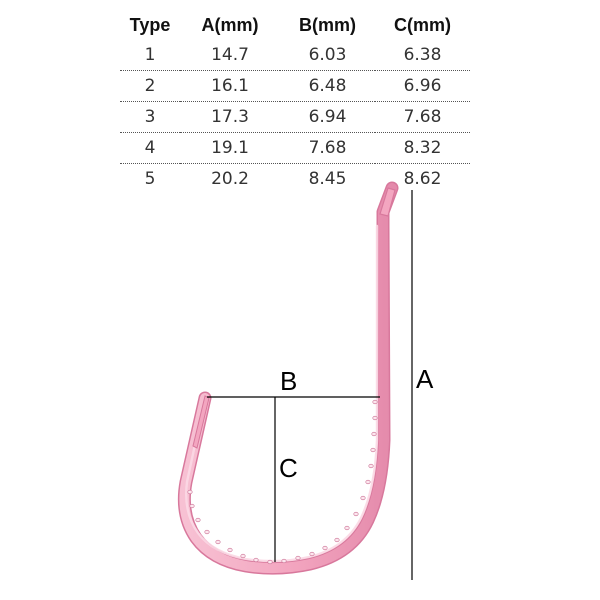 This screenshot has height=600, width=600. Describe the element at coordinates (150, 179) in the screenshot. I see `cell-type: 5` at that location.